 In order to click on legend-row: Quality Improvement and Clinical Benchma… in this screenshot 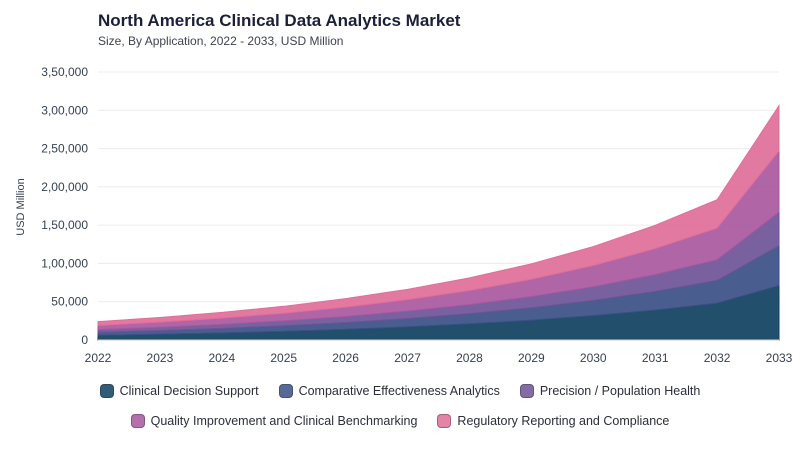, I will do `click(400, 421)`.